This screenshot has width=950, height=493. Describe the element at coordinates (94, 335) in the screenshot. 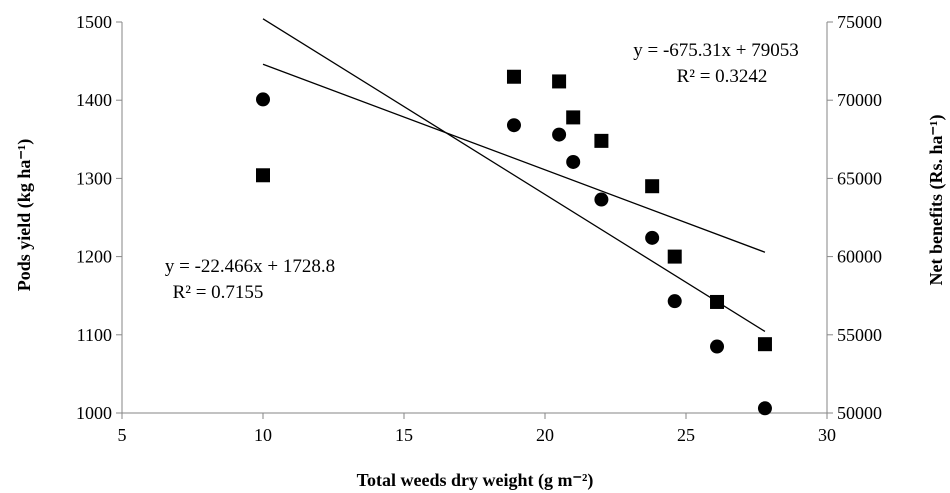

I see `y-left-tick-label: 1100` at that location.